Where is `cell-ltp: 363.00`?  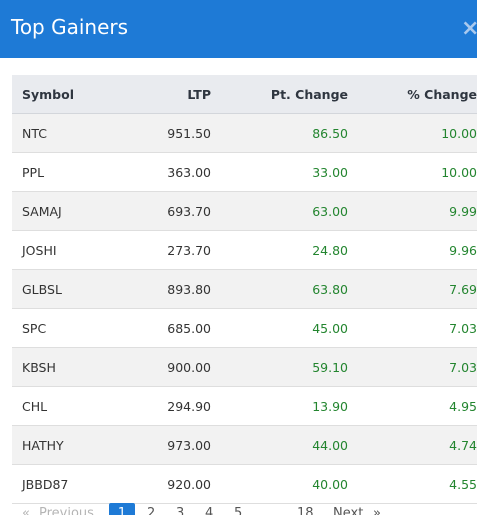
cell-ltp: 363.00 is located at coordinates (171, 172).